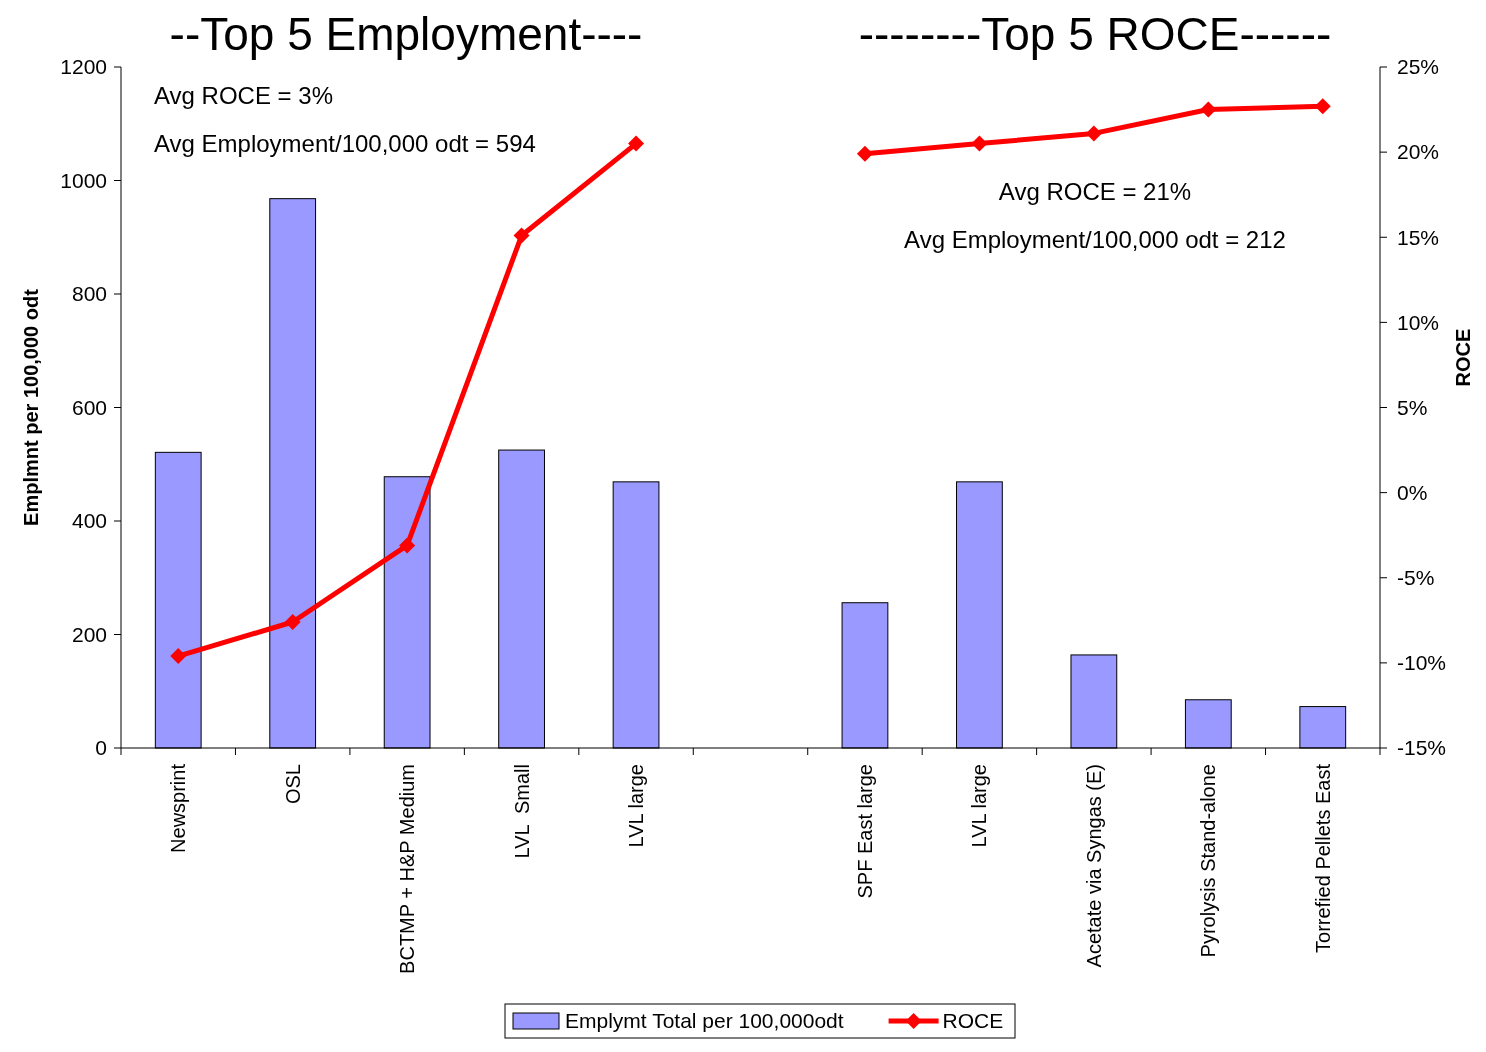 Image resolution: width=1486 pixels, height=1052 pixels. Describe the element at coordinates (1095, 239) in the screenshot. I see `annotation: Avg Employment/100,000 odt = 212` at that location.